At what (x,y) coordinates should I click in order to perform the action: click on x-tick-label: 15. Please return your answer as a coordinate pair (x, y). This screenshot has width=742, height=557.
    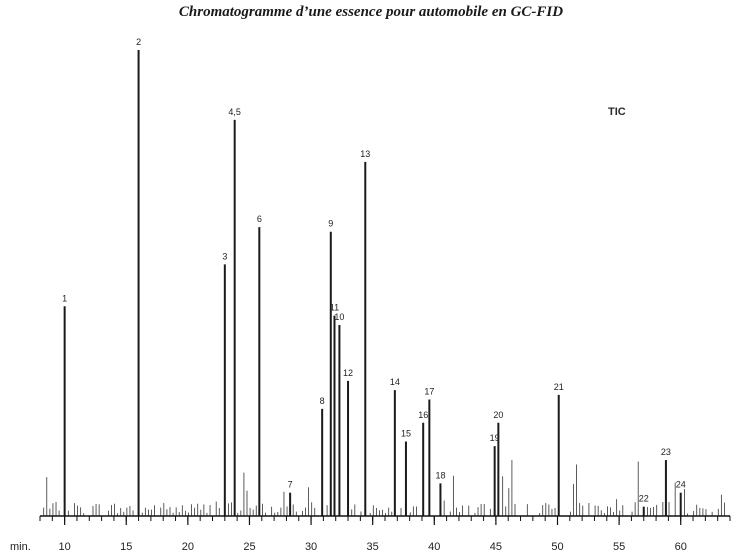
    Looking at the image, I should click on (126, 547).